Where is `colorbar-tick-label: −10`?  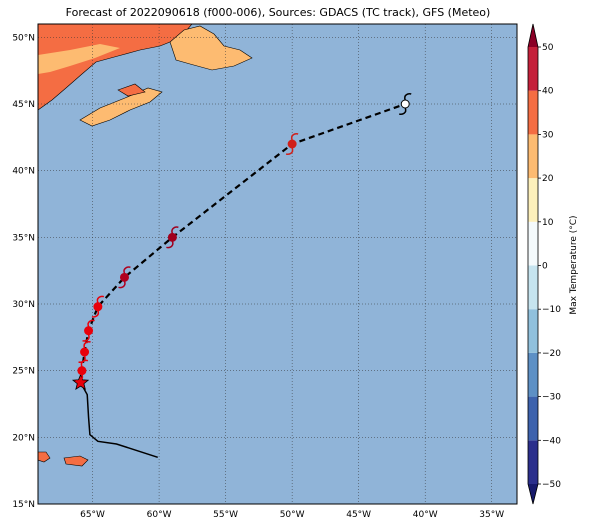
colorbar-tick-label: −10 is located at coordinates (551, 310).